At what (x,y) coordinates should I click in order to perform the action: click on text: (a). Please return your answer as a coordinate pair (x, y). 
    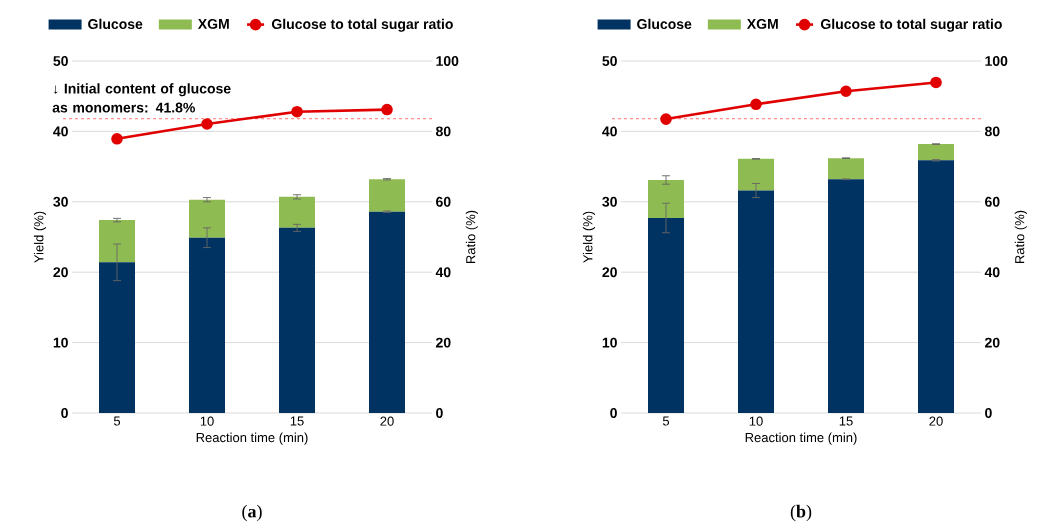
    Looking at the image, I should click on (252, 513).